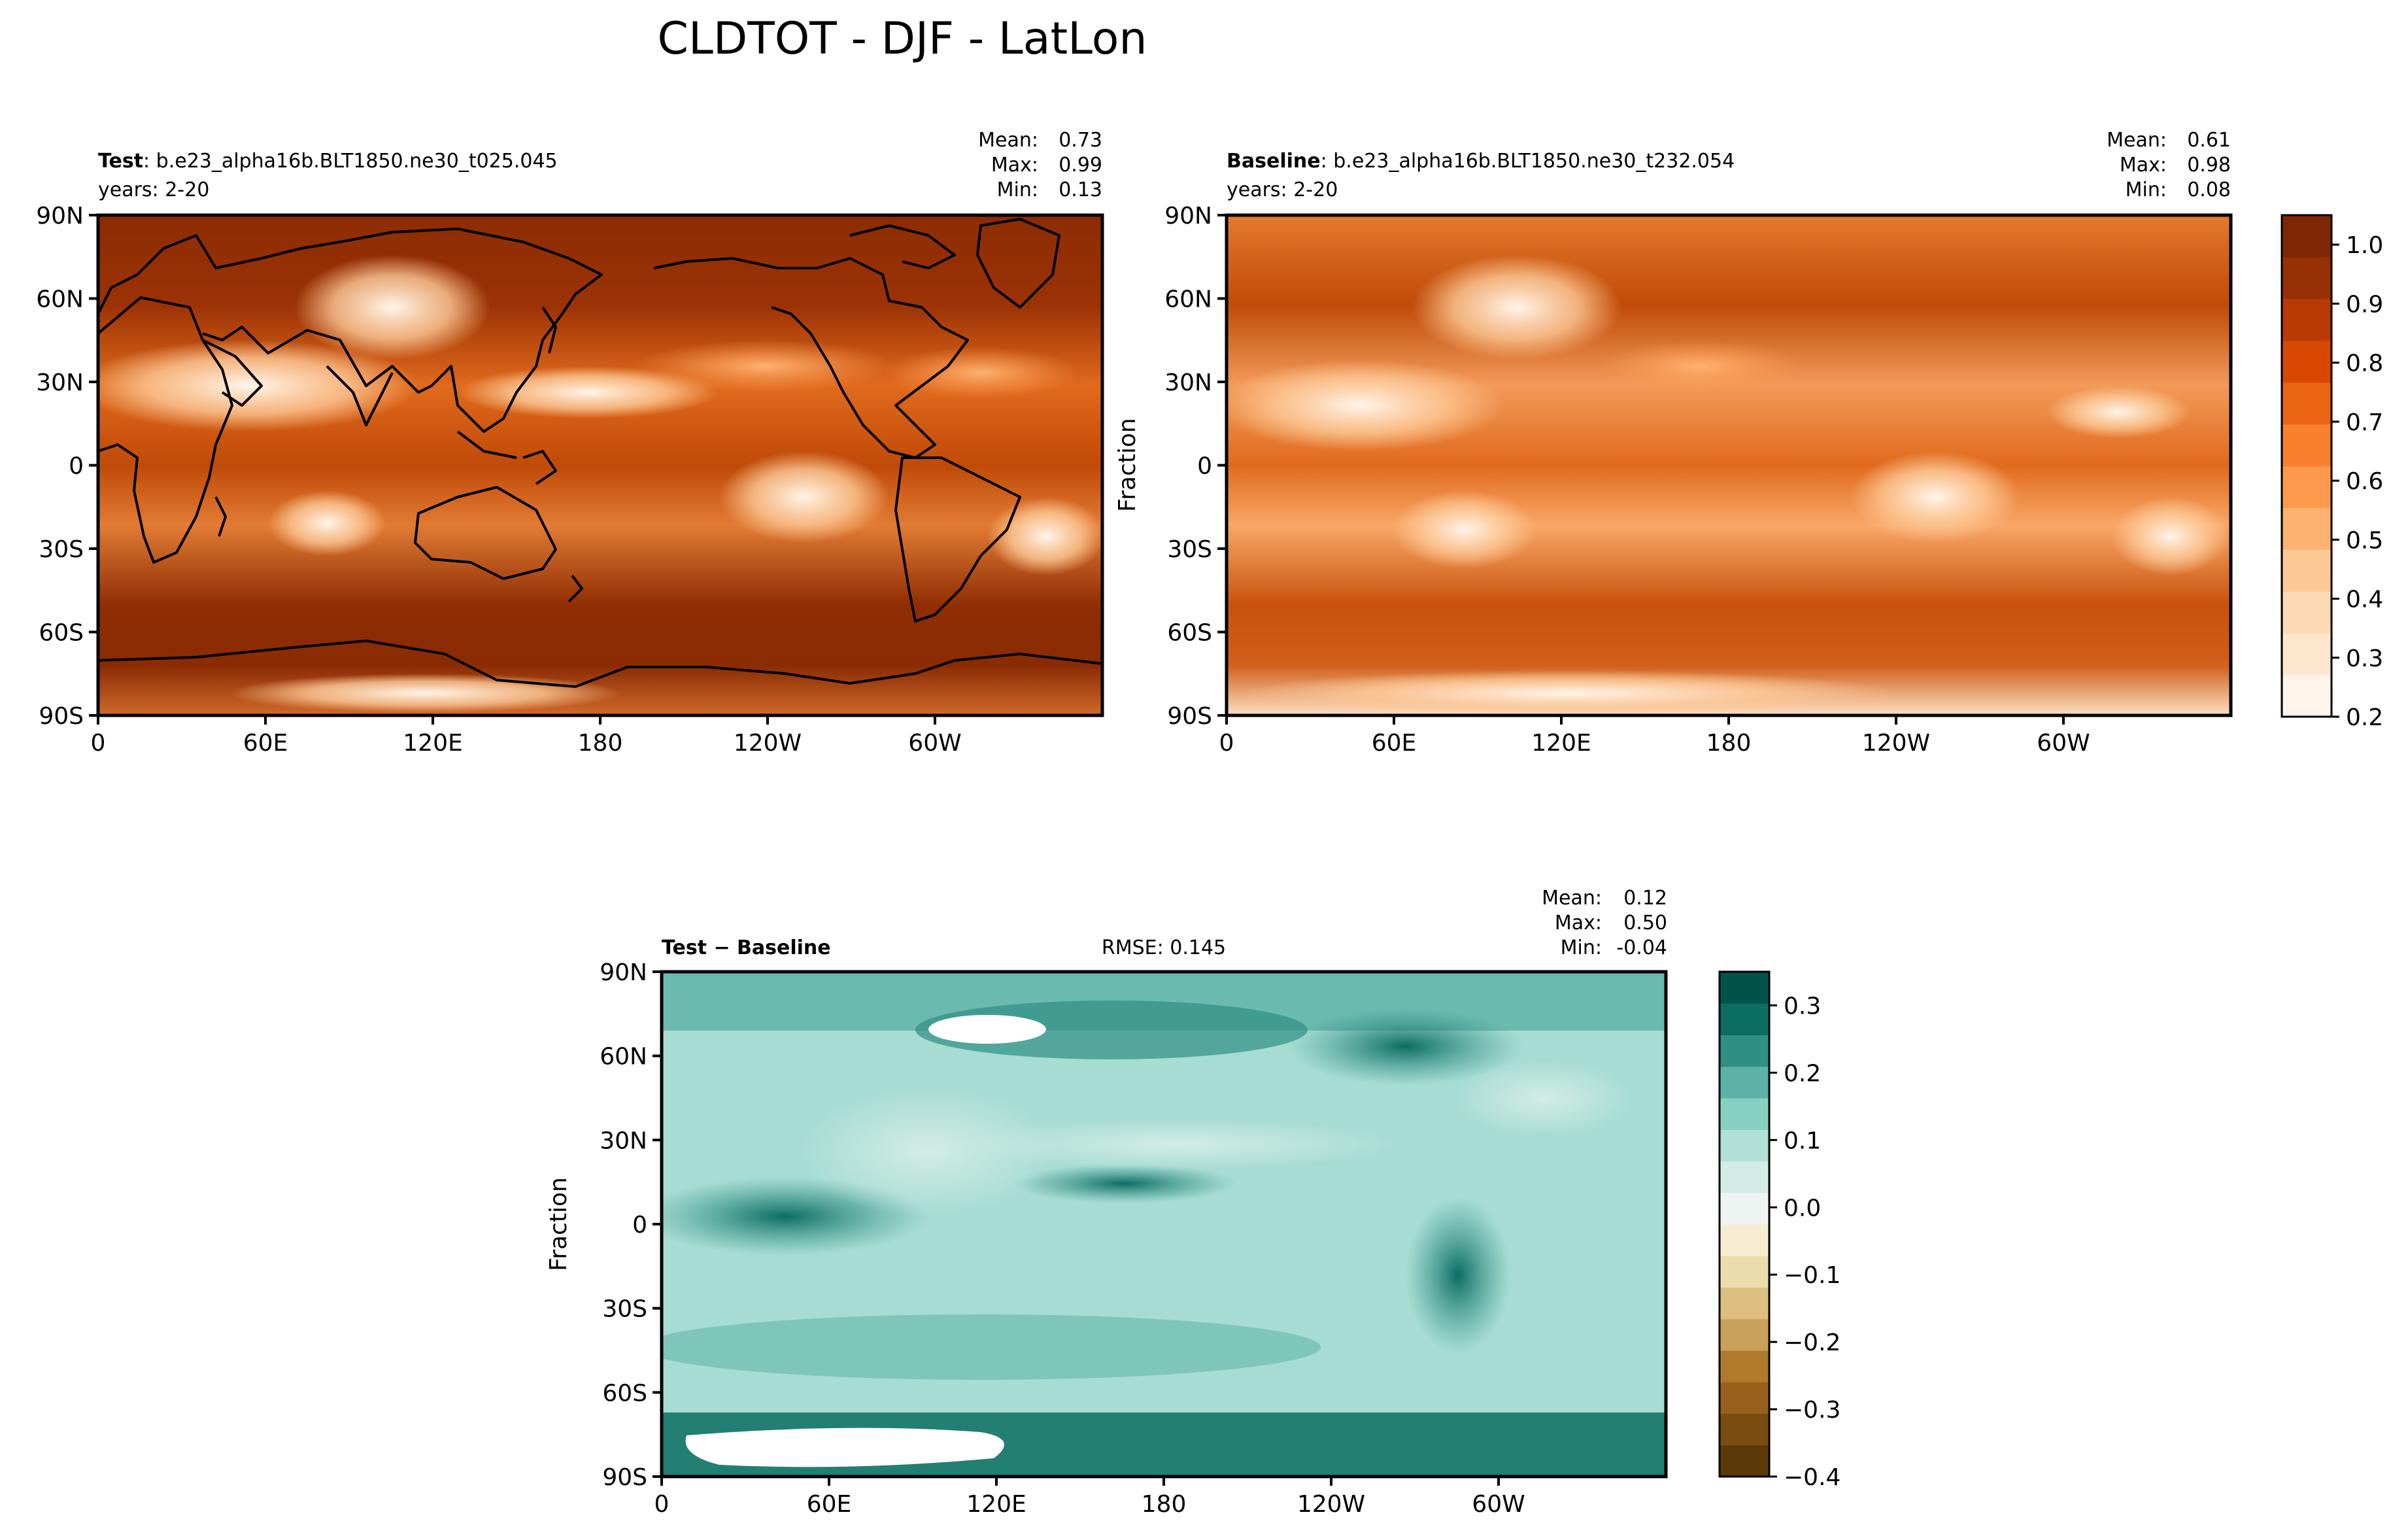 This screenshot has width=2408, height=1540. I want to click on figure-title: CLDTOT - DJF - LatLon, so click(902, 39).